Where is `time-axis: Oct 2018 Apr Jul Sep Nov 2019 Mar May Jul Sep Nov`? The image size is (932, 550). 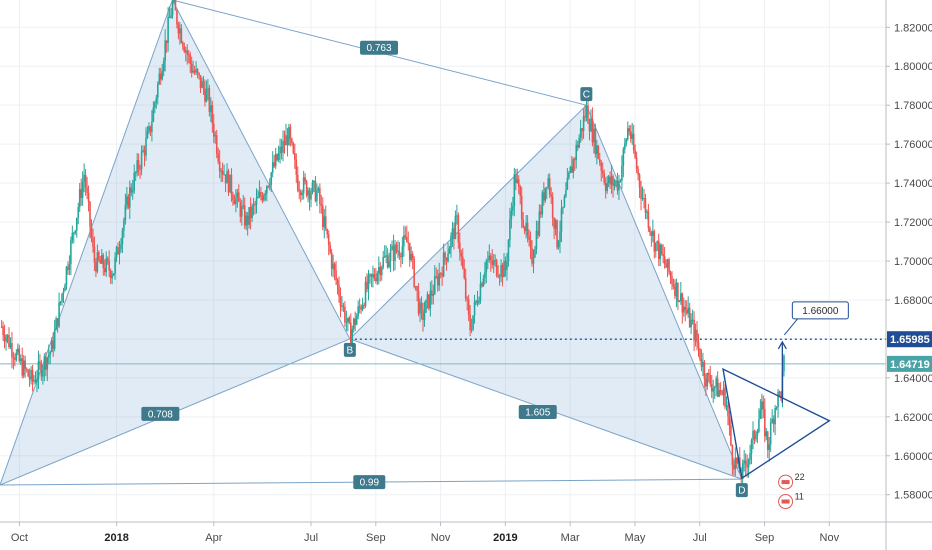 time-axis: Oct 2018 Apr Jul Sep Nov 2019 Mar May Jul Sep Nov is located at coordinates (466, 532).